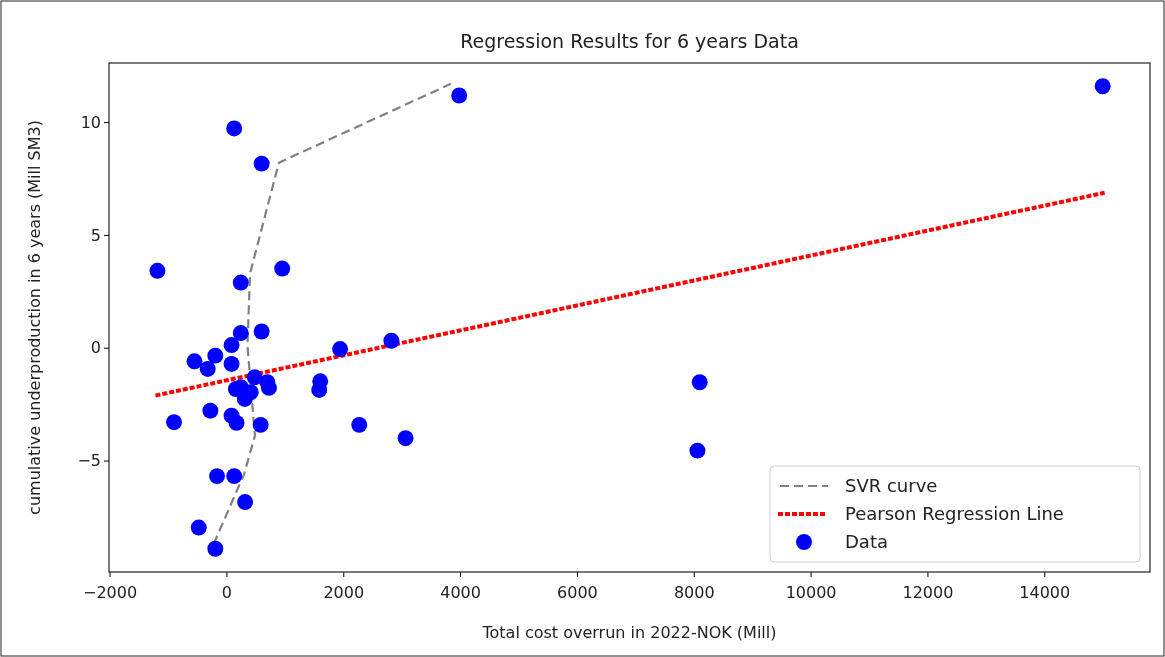 Image resolution: width=1165 pixels, height=657 pixels. What do you see at coordinates (344, 592) in the screenshot?
I see `x-tick-label: 2000` at bounding box center [344, 592].